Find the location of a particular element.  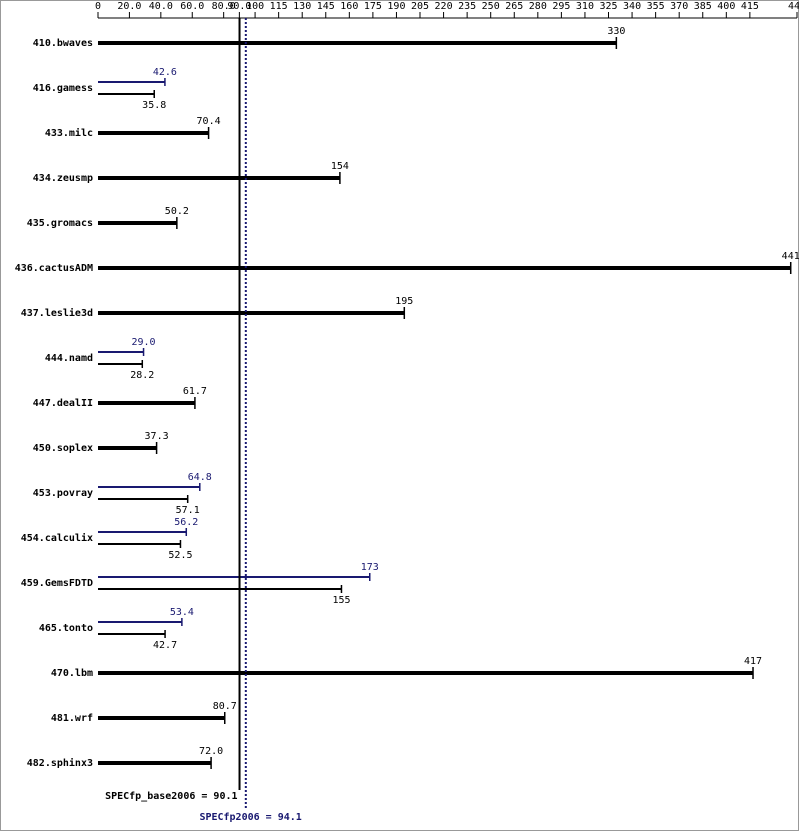

x-tick-label: 250 is located at coordinates (491, 6).